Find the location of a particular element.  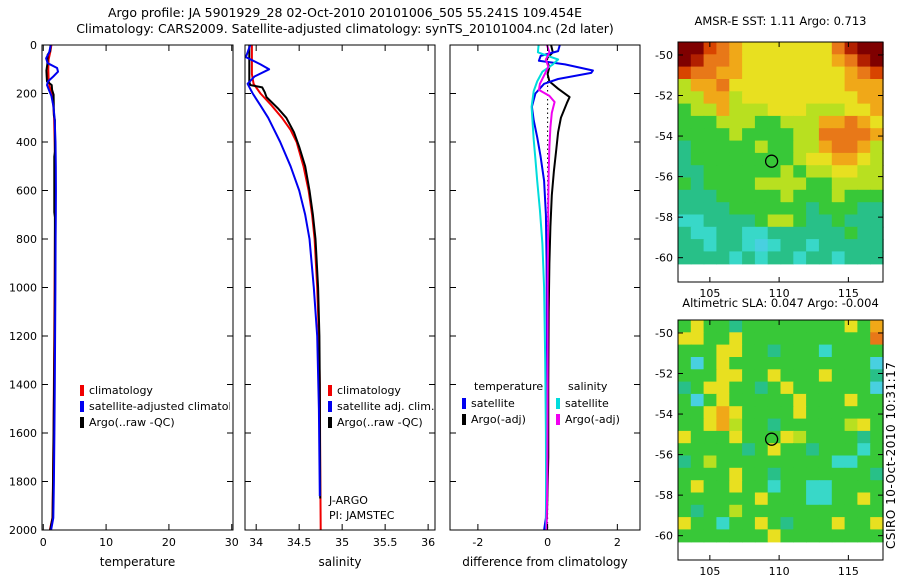

svg-text: 2000 is located at coordinates (23, 530).